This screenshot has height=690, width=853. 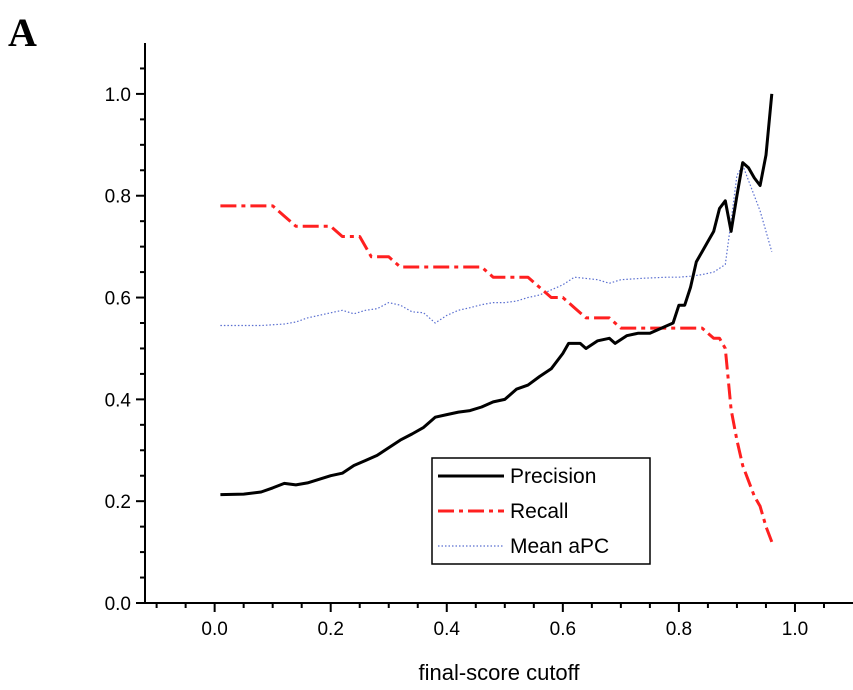 What do you see at coordinates (118, 604) in the screenshot?
I see `y-tick-label: 0.0` at bounding box center [118, 604].